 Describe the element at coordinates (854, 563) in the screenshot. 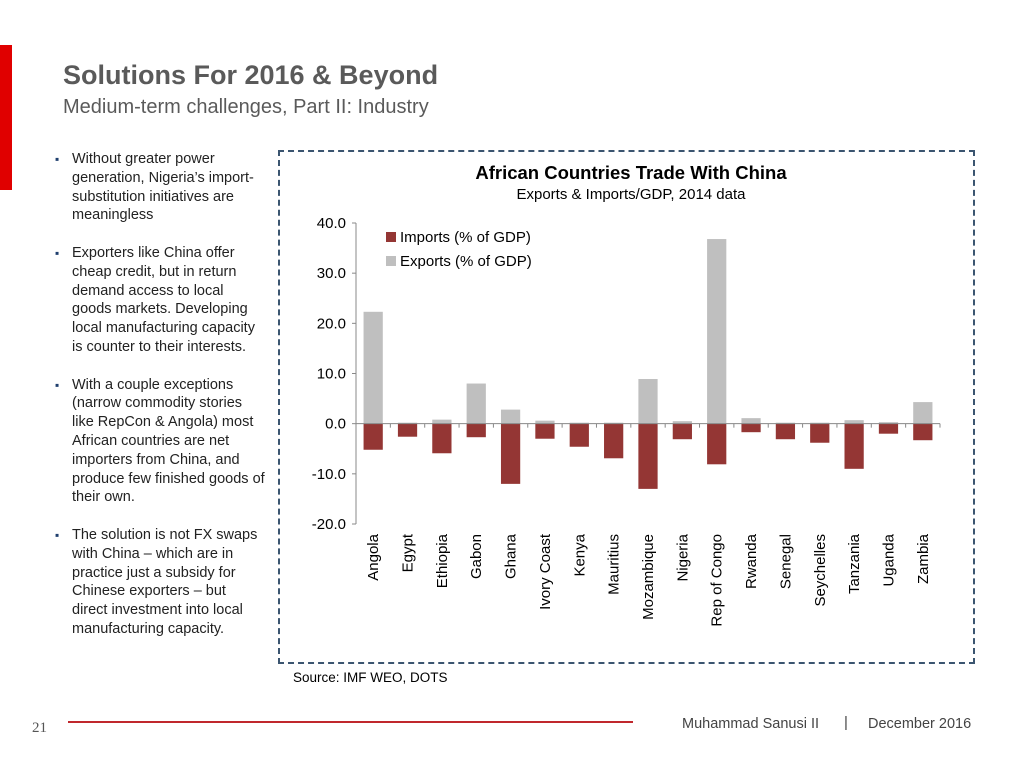

I see `x-tick-label: Tanzania` at that location.